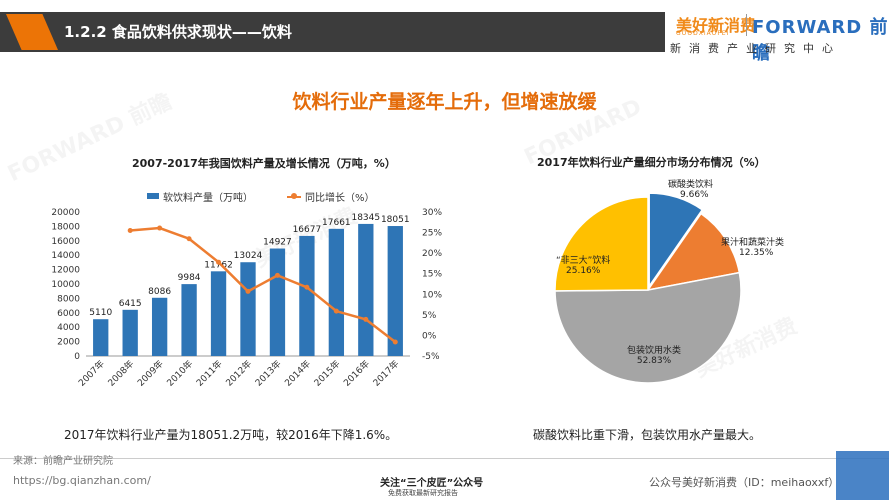 The height and width of the screenshot is (500, 889). What do you see at coordinates (432, 234) in the screenshot?
I see `y-right-tick-label: 25%` at bounding box center [432, 234].